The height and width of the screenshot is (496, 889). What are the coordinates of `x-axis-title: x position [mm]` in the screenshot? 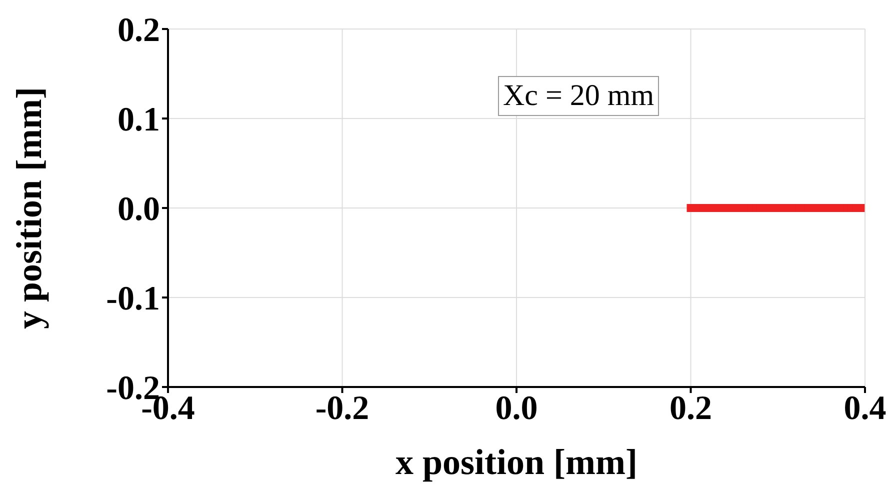 It's located at (516, 462).